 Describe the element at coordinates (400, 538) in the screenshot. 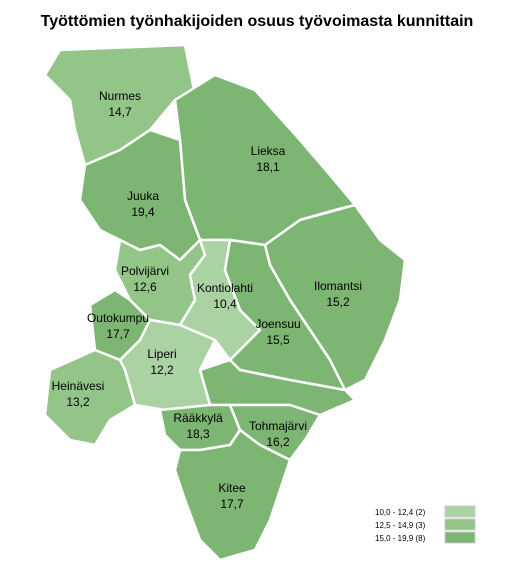

I see `legend-label: 15,0 - 19,9 (8)` at that location.